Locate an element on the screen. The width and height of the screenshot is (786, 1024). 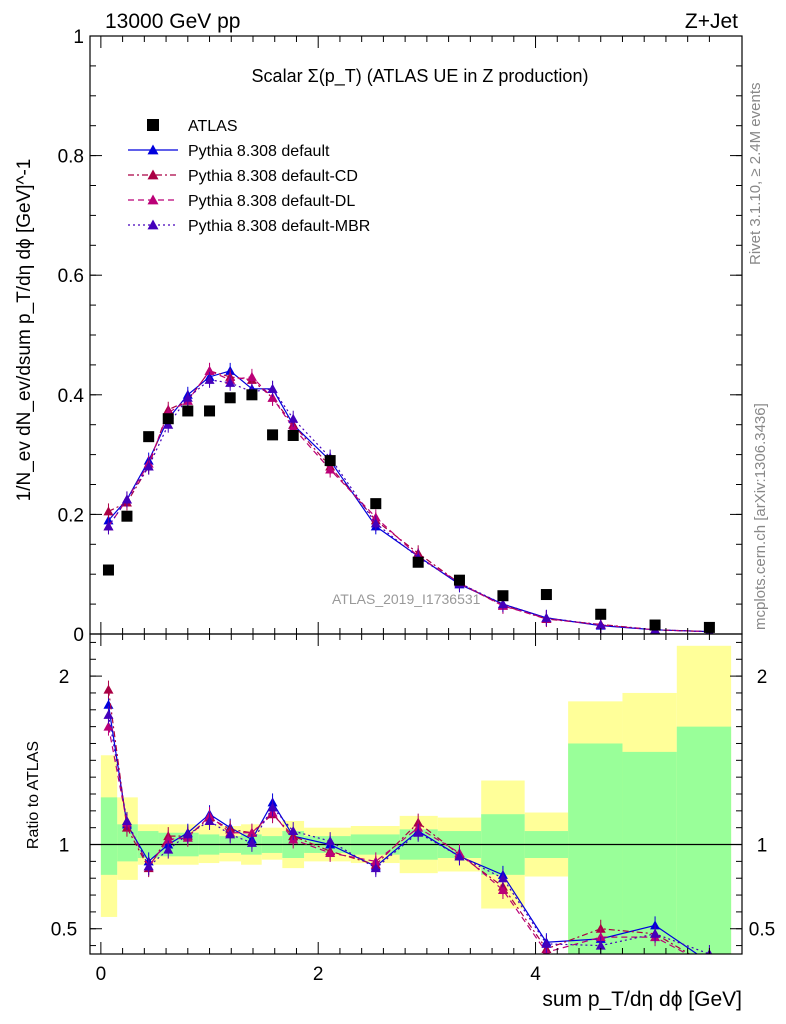
legend-marker-atlas is located at coordinates (153, 125).